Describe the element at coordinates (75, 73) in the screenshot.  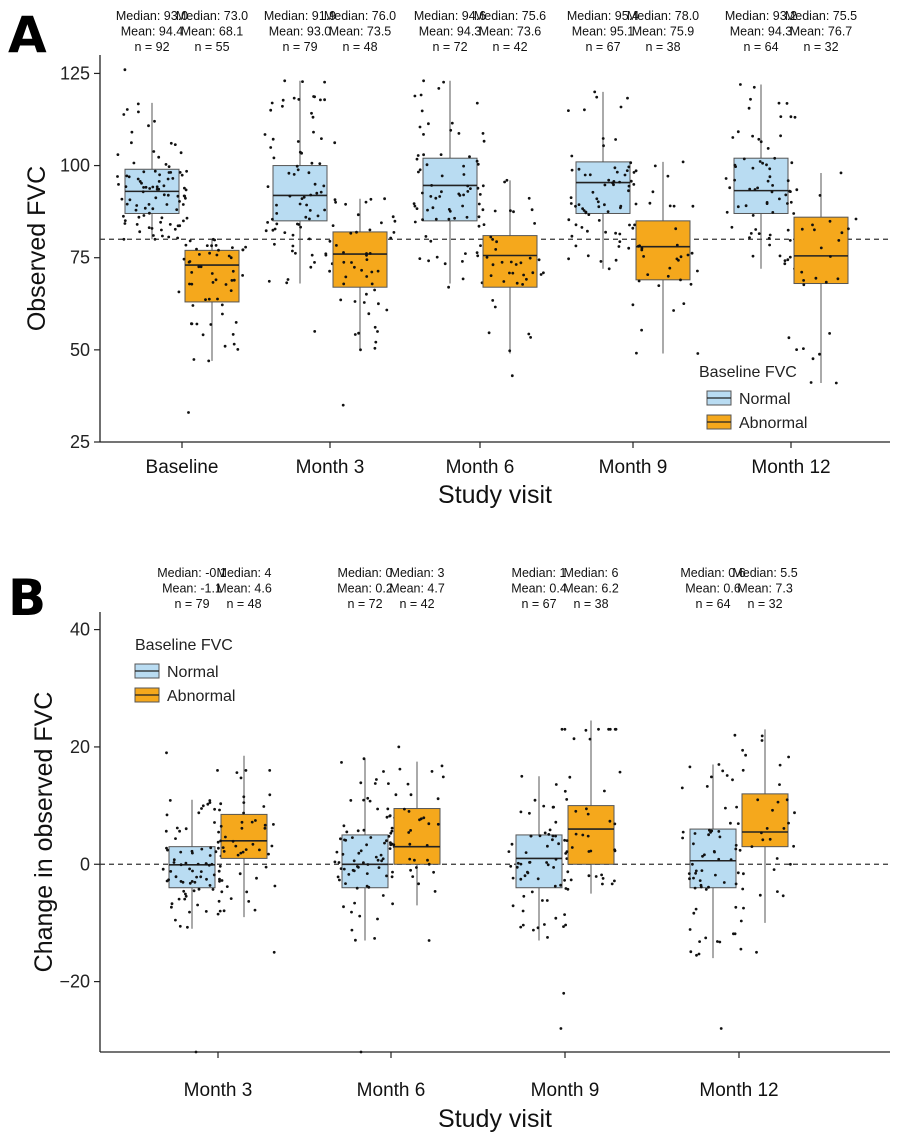
I see `panel-a-y-tick-label: 125` at that location.